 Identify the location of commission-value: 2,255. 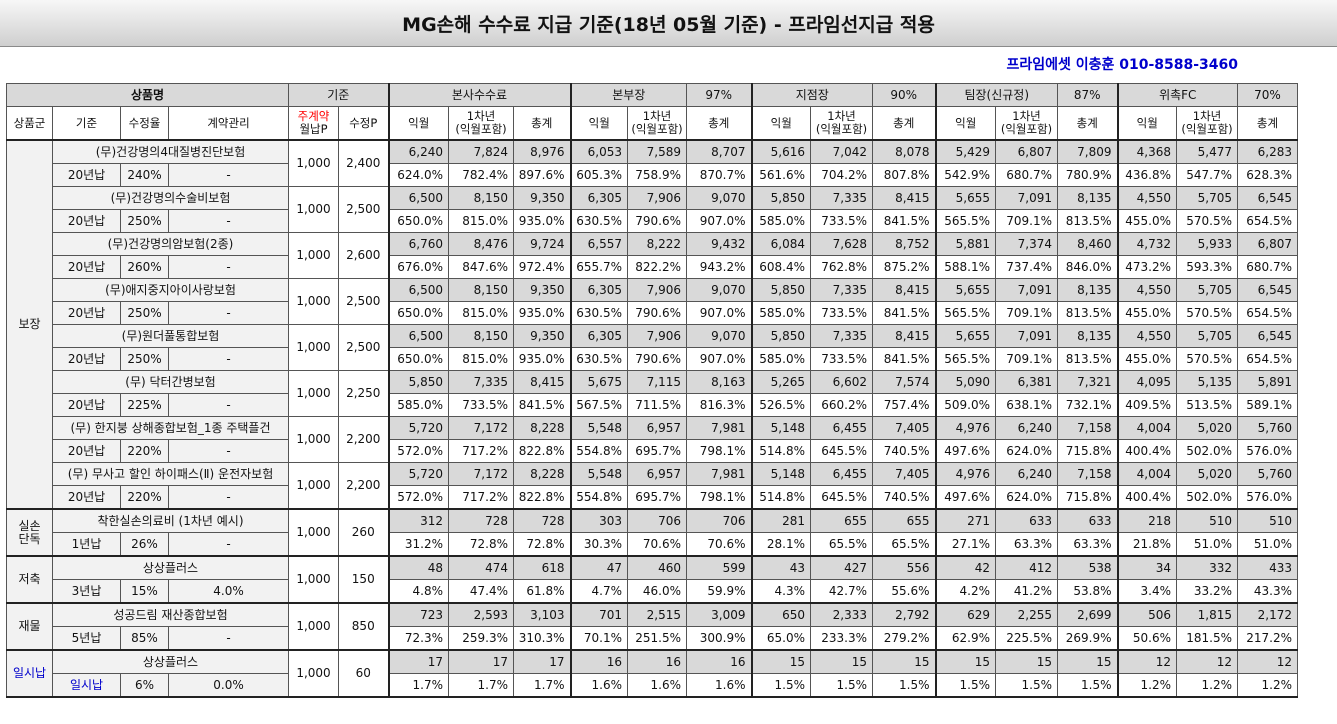
(1026, 614).